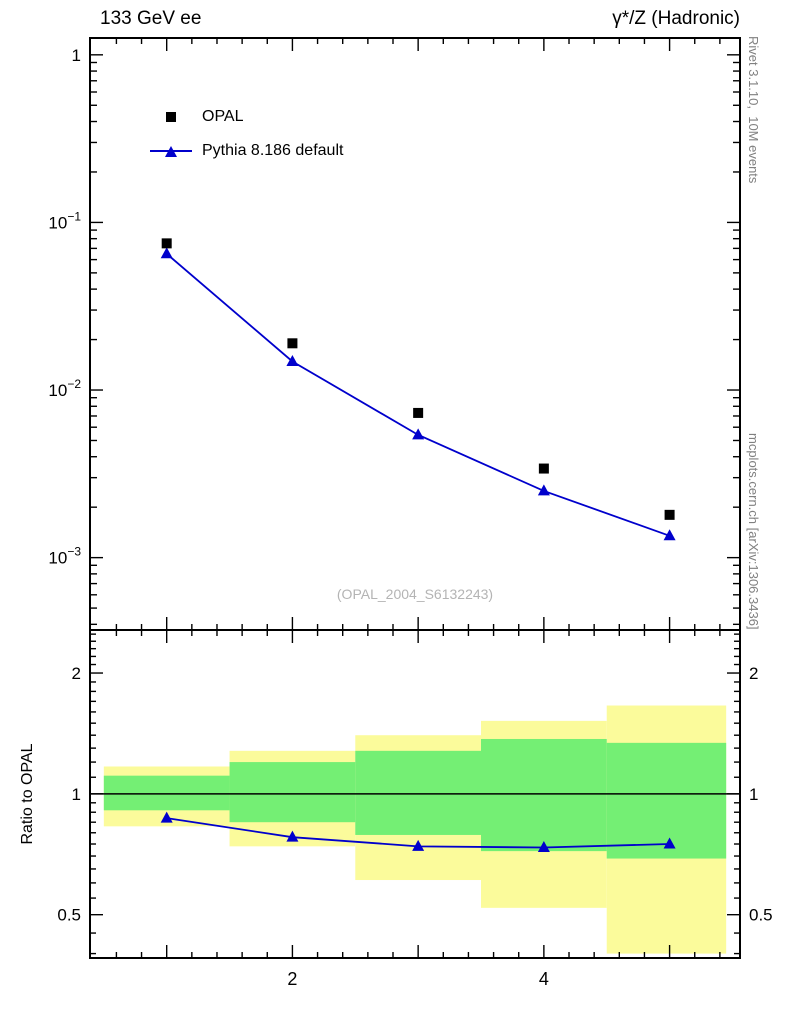 This screenshot has height=1024, width=786. I want to click on svg-text: 10⁻³, so click(64, 556).